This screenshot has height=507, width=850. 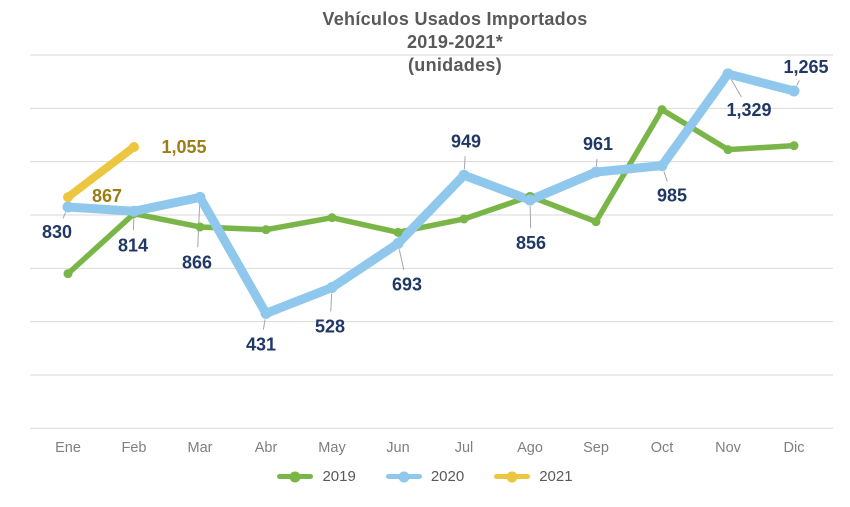 What do you see at coordinates (794, 146) in the screenshot?
I see `point-2019-dic` at bounding box center [794, 146].